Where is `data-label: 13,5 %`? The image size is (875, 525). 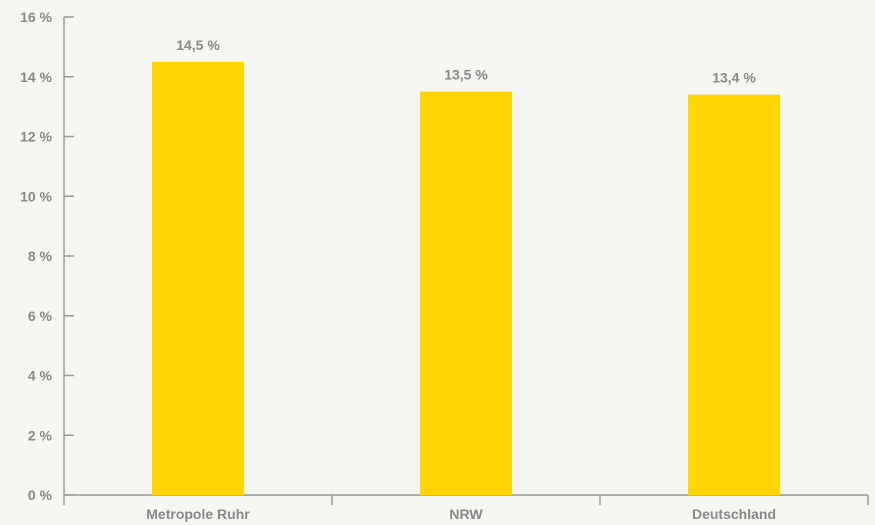 data-label: 13,5 % is located at coordinates (466, 75).